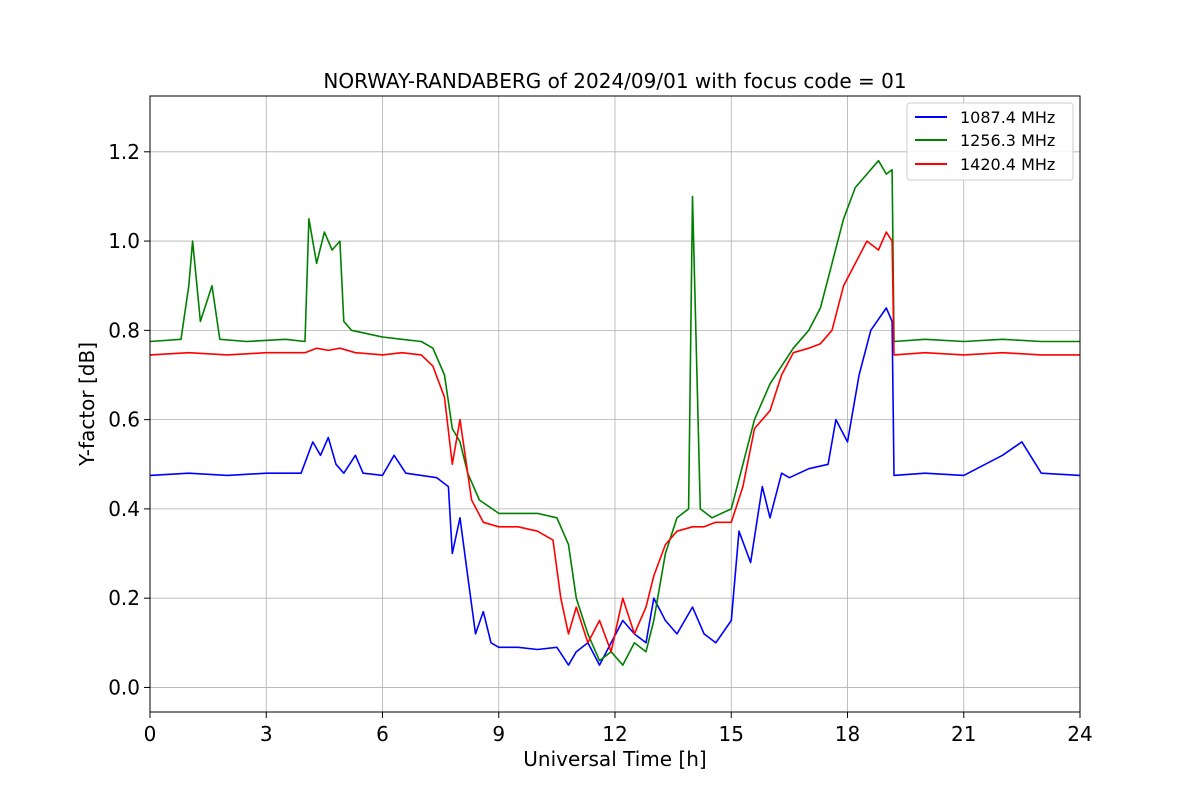 The height and width of the screenshot is (804, 1200). Describe the element at coordinates (1007, 140) in the screenshot. I see `legend-label-1256: 1256.3 MHz` at that location.